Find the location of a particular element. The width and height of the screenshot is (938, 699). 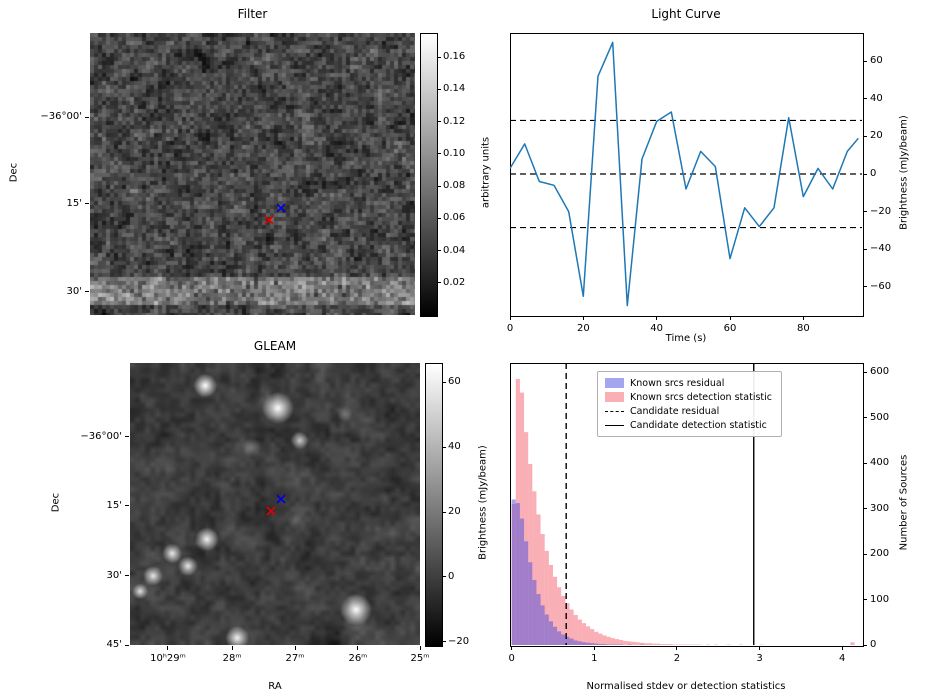

tick-label: 100 is located at coordinates (880, 599).